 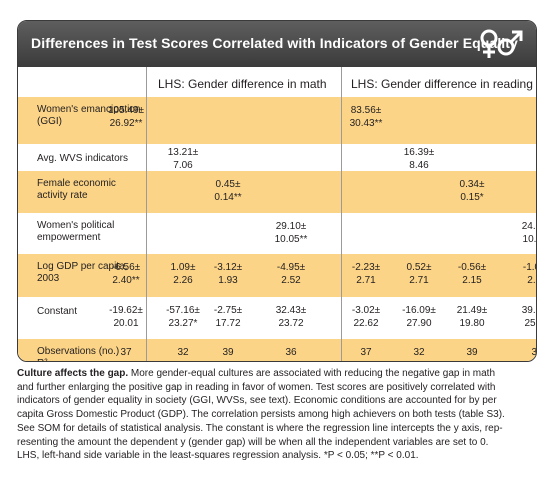 What do you see at coordinates (82, 158) in the screenshot?
I see `row-label: Avg. WVS indicators` at bounding box center [82, 158].